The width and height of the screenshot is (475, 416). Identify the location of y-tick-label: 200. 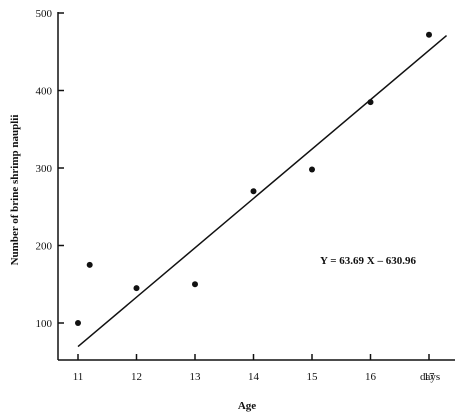
(44, 247).